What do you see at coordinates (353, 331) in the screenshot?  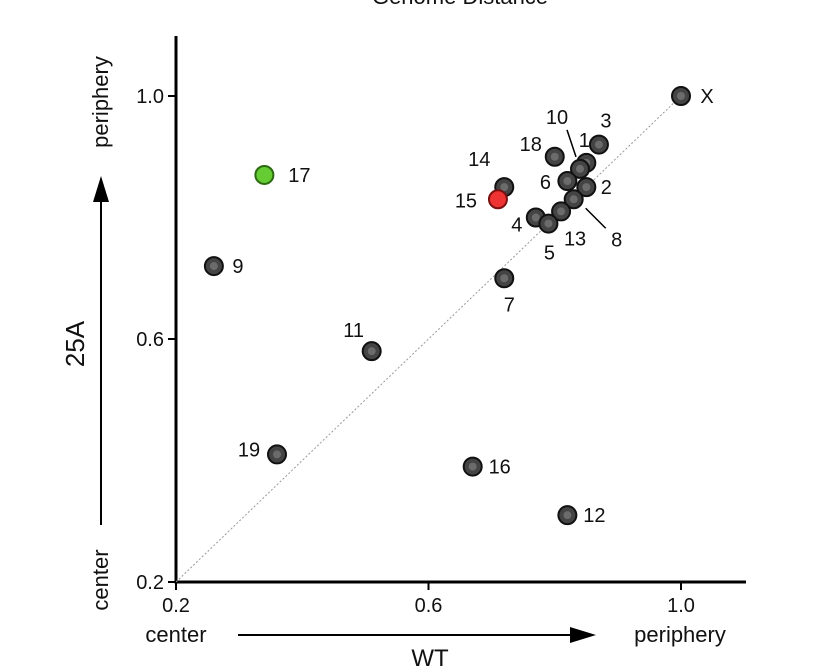 I see `point-label-11: 11` at bounding box center [353, 331].